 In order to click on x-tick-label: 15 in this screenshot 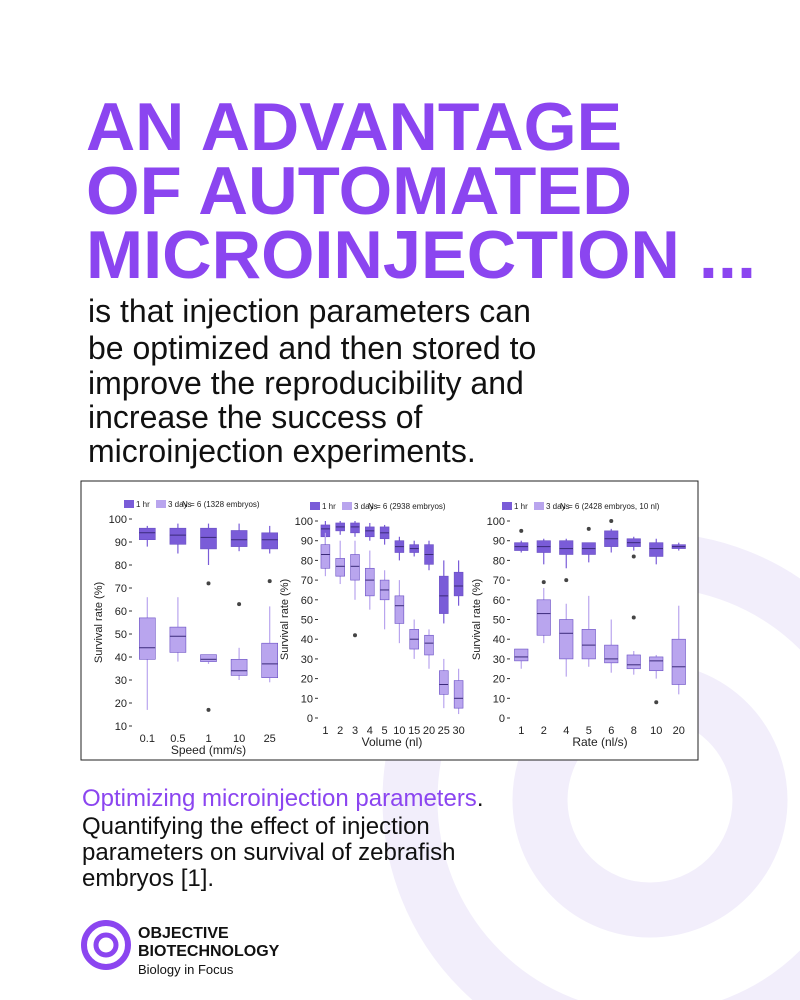, I will do `click(414, 731)`.